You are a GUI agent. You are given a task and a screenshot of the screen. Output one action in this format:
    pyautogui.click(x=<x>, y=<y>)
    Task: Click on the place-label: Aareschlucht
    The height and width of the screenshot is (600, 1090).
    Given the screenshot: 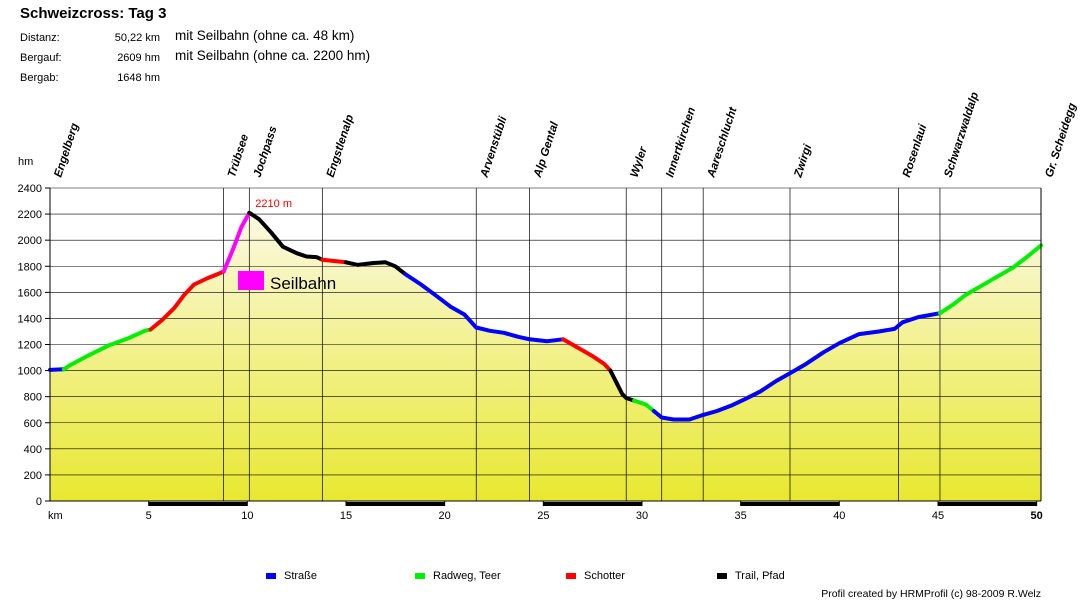 What is the action you would take?
    pyautogui.click(x=722, y=142)
    